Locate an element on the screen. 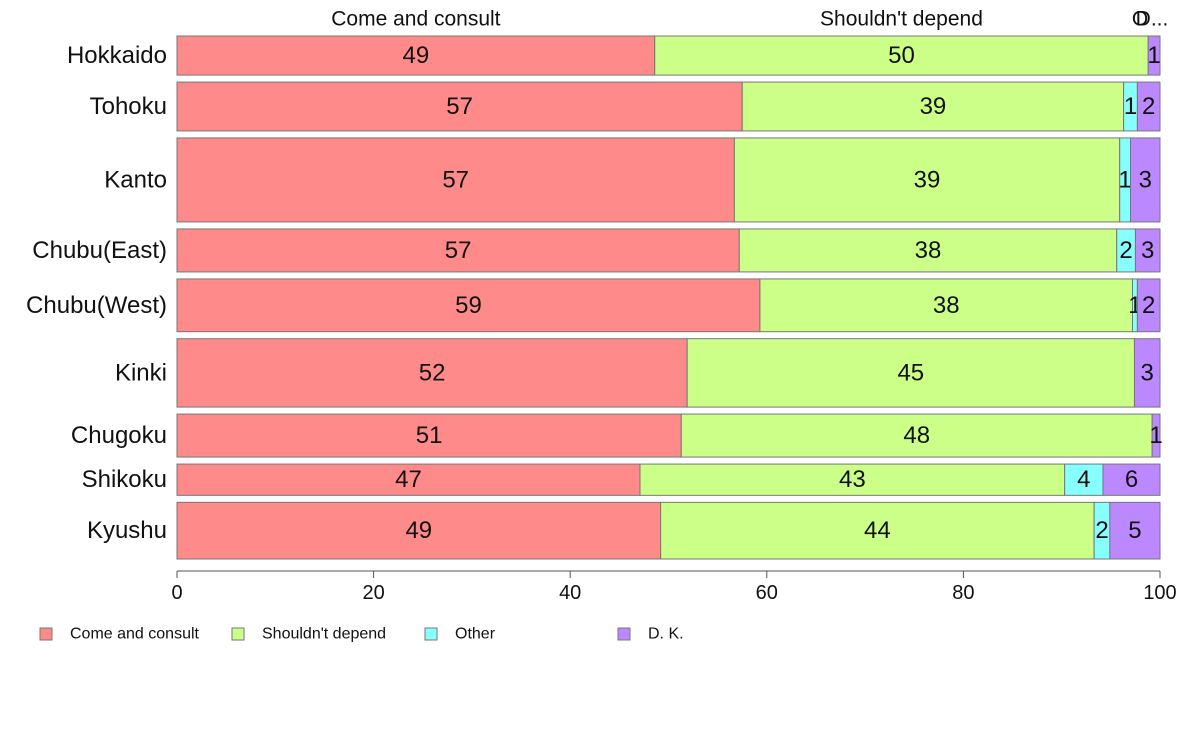  data-label: 52 is located at coordinates (432, 372).